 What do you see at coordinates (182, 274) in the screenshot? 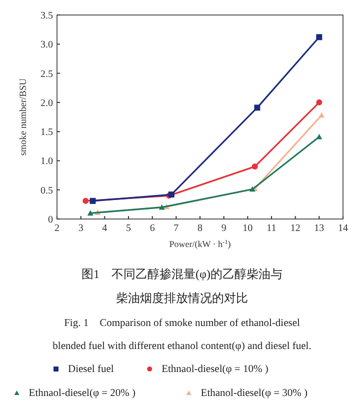
I see `caption: 图1 不同乙醇掺混量(φ)的乙醇柴油与` at bounding box center [182, 274].